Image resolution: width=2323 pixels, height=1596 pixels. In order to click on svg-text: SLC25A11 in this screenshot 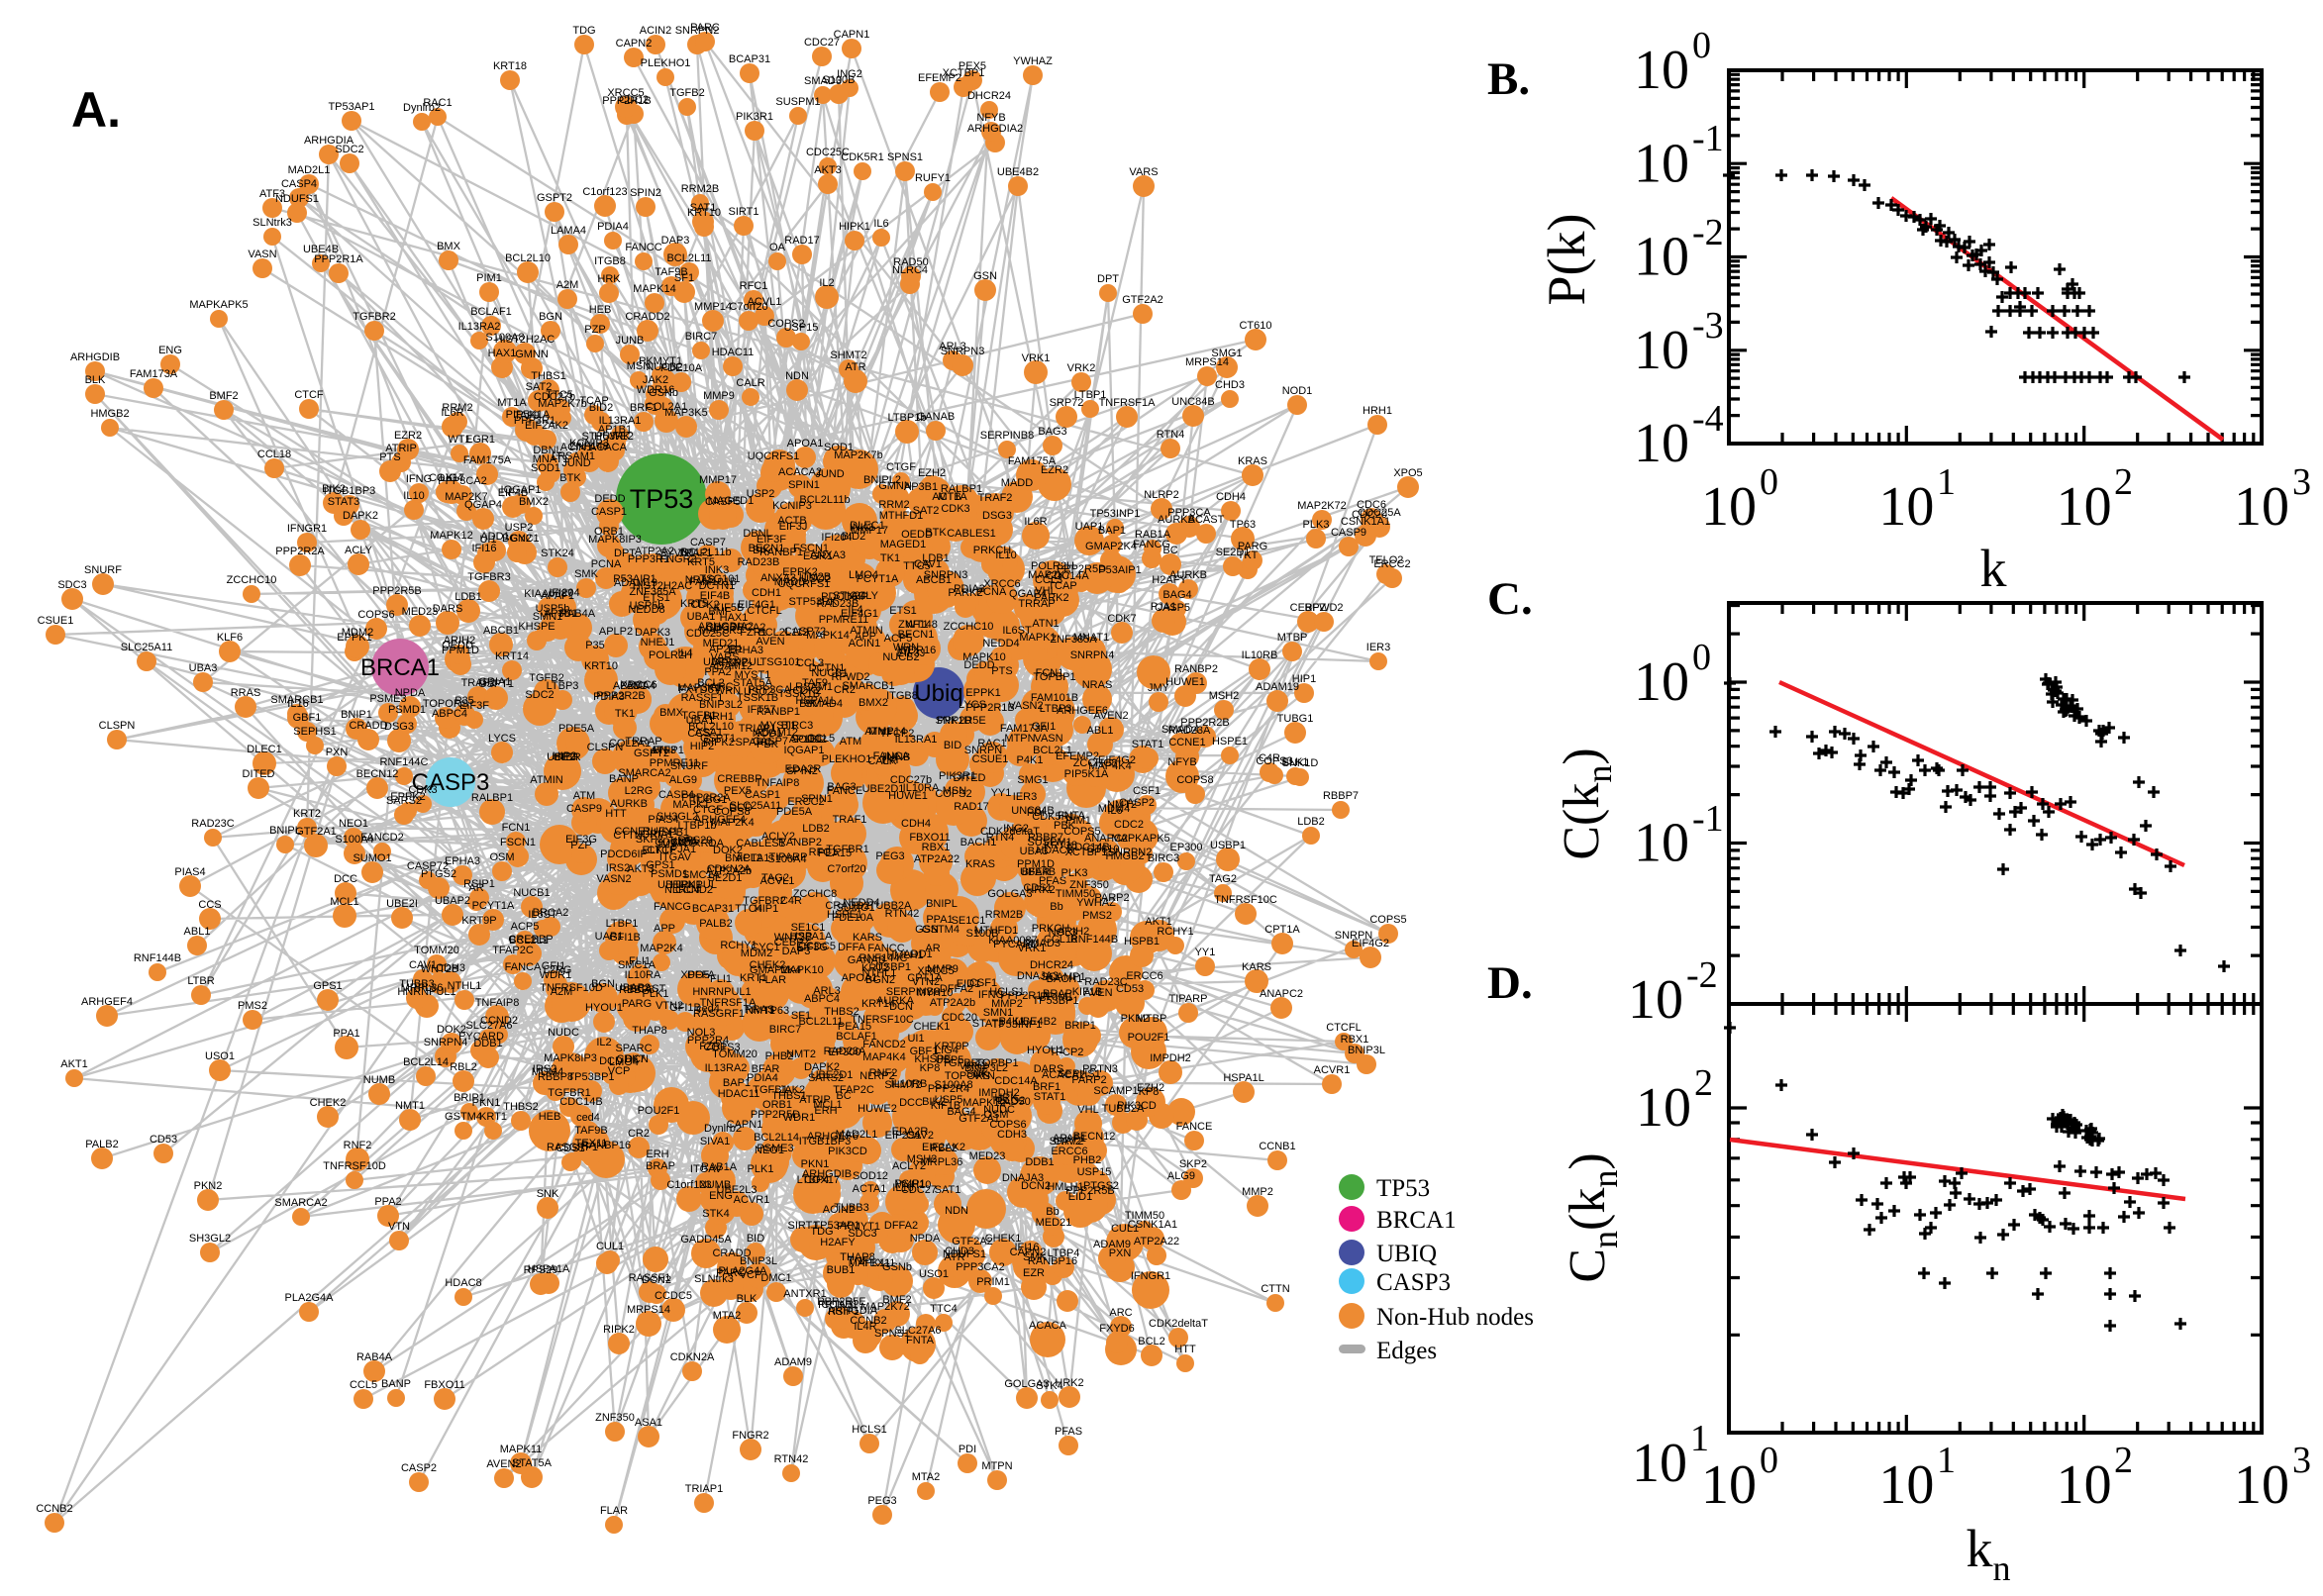, I will do `click(755, 806)`.